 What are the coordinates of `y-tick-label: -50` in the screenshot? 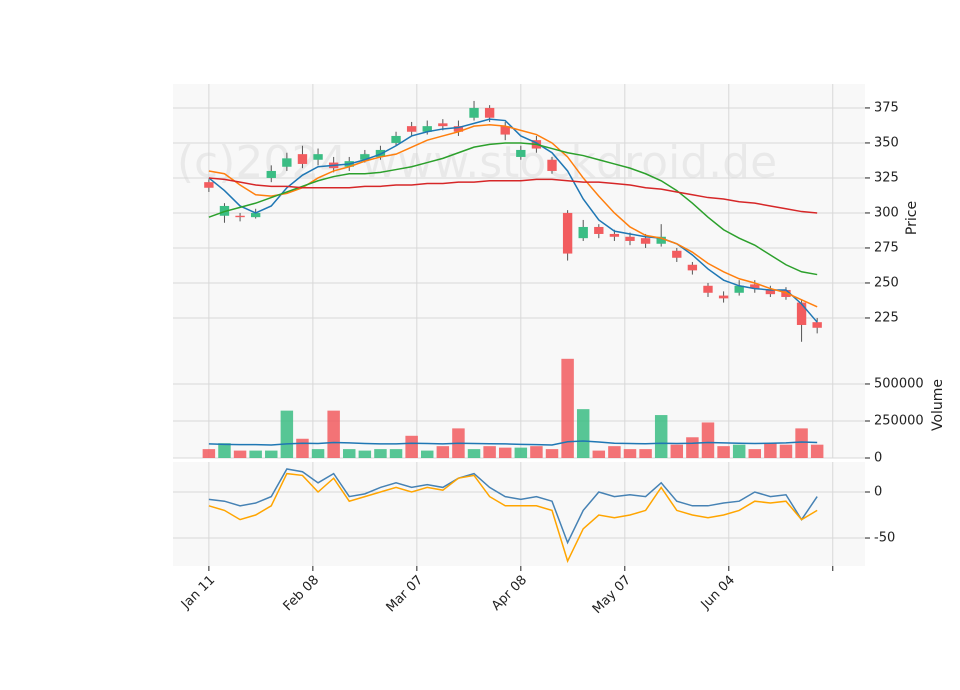 It's located at (884, 538).